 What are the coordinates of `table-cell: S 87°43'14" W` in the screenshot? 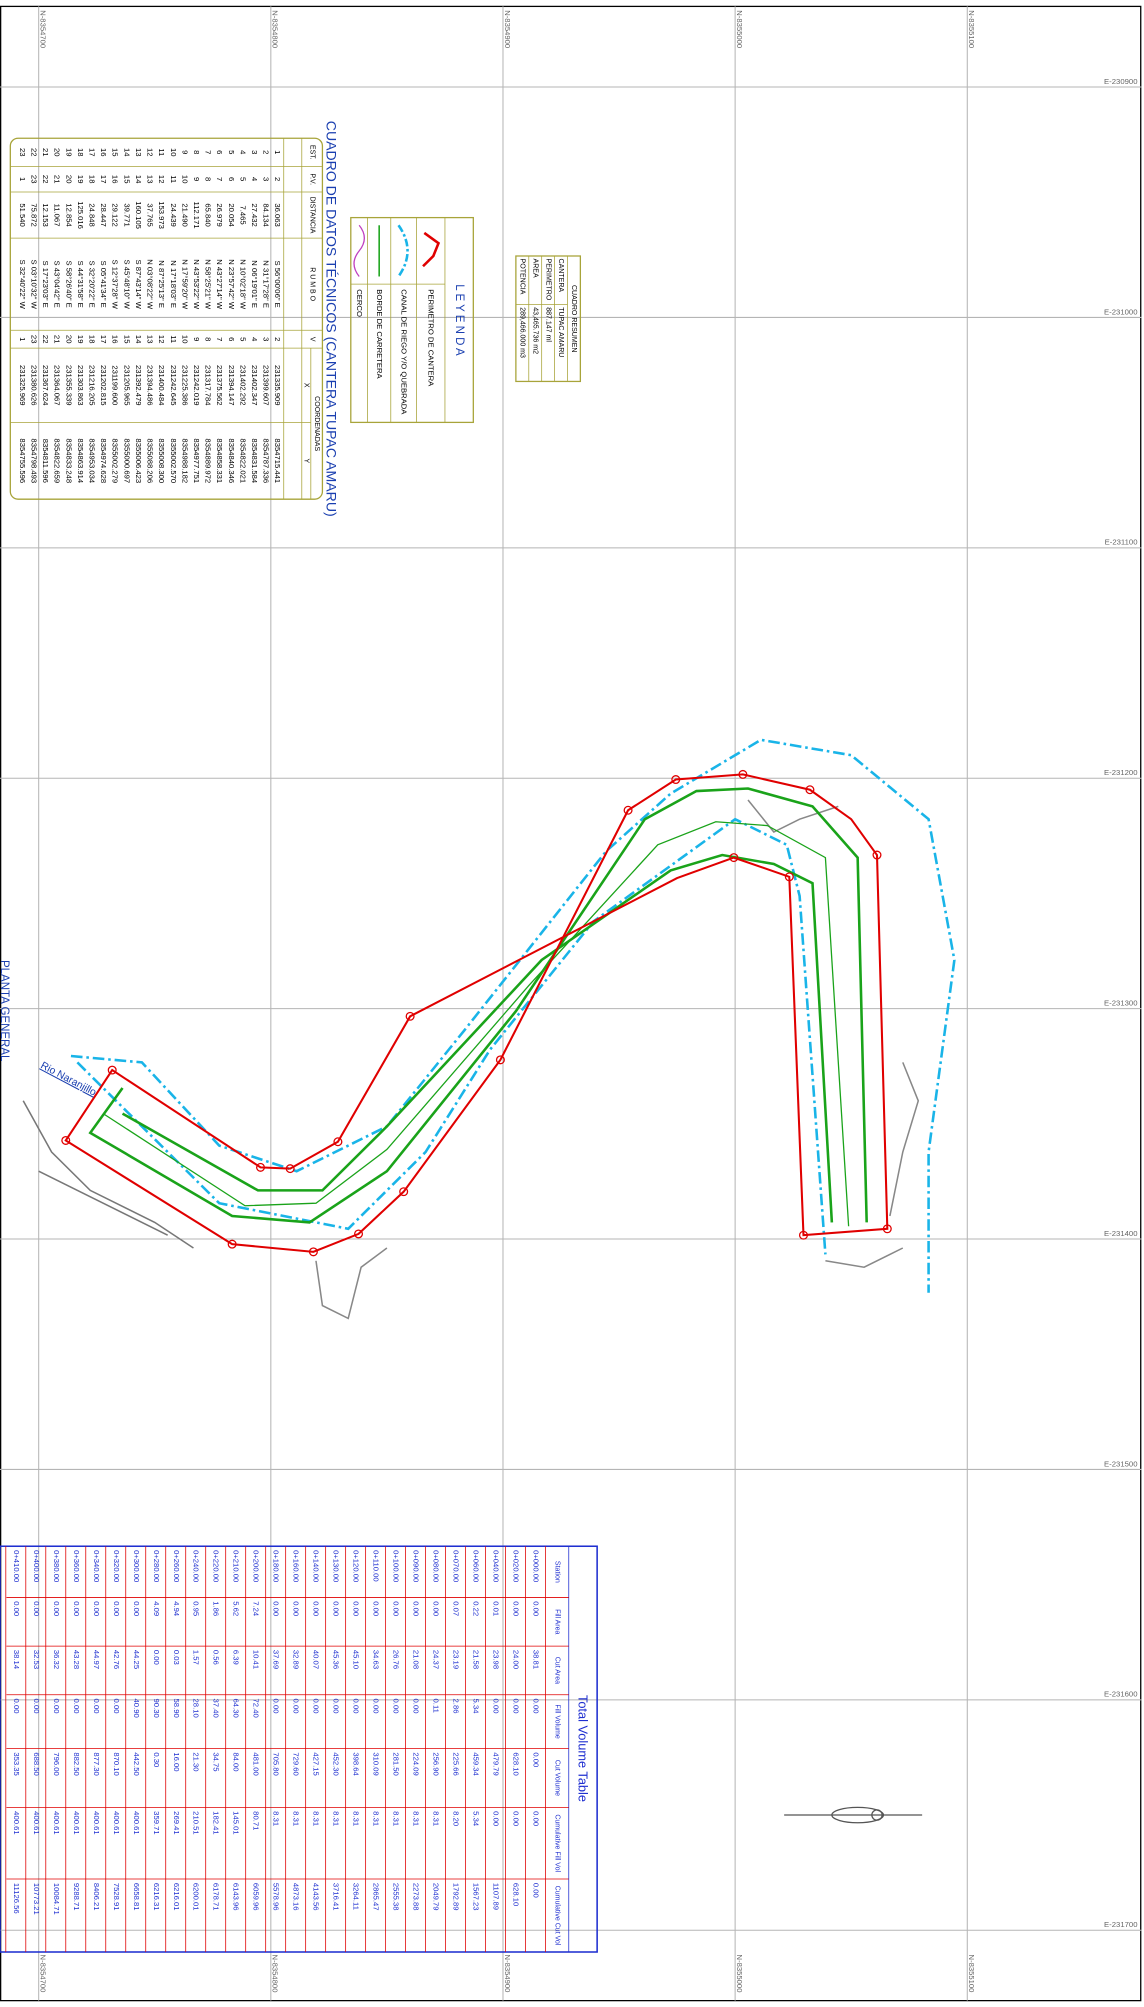 It's located at (138, 284).